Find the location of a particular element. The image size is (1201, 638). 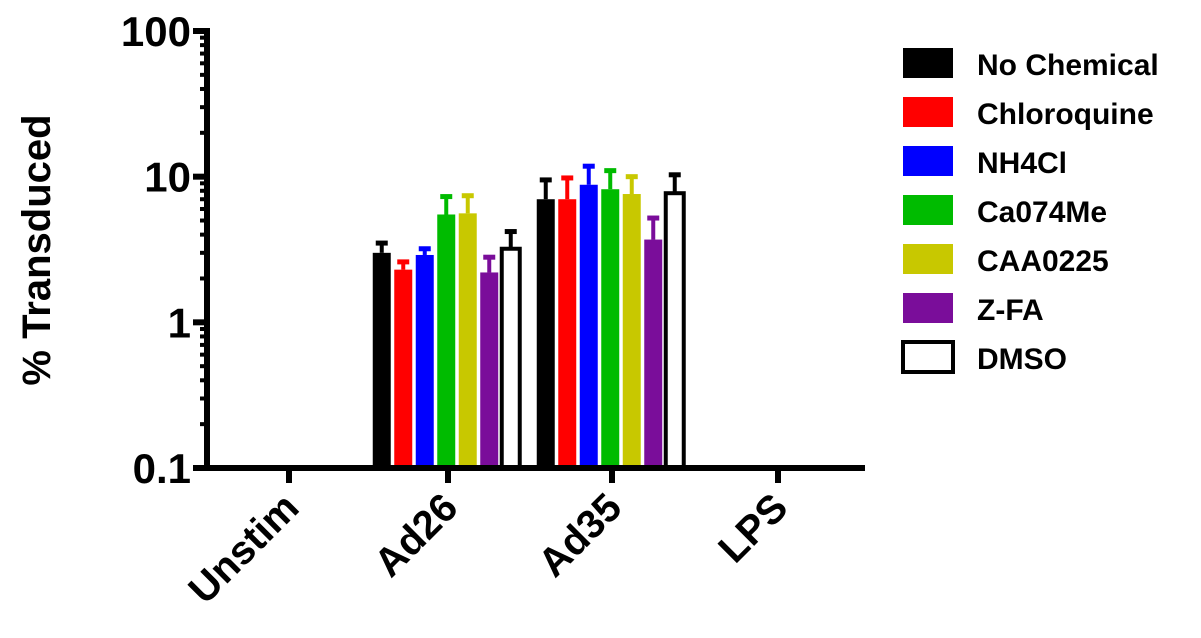

x-axis-ticks: Unstim Ad26 Ad35 LPS is located at coordinates (488, 540).